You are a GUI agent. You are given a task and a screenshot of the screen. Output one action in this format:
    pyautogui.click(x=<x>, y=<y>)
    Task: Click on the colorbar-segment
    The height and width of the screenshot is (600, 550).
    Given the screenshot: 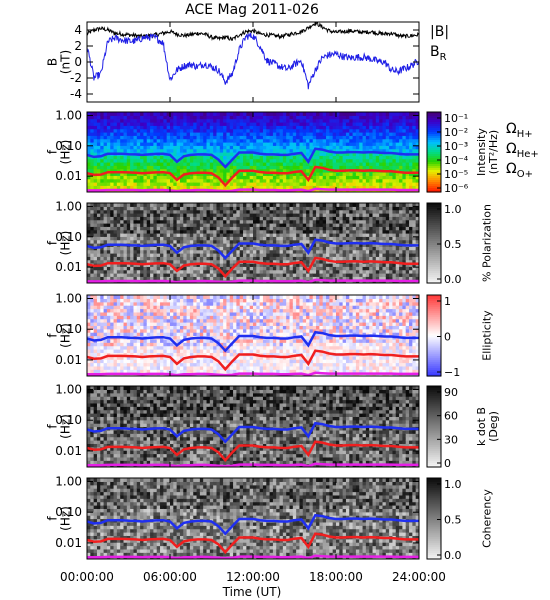 What is the action you would take?
    pyautogui.click(x=434, y=145)
    